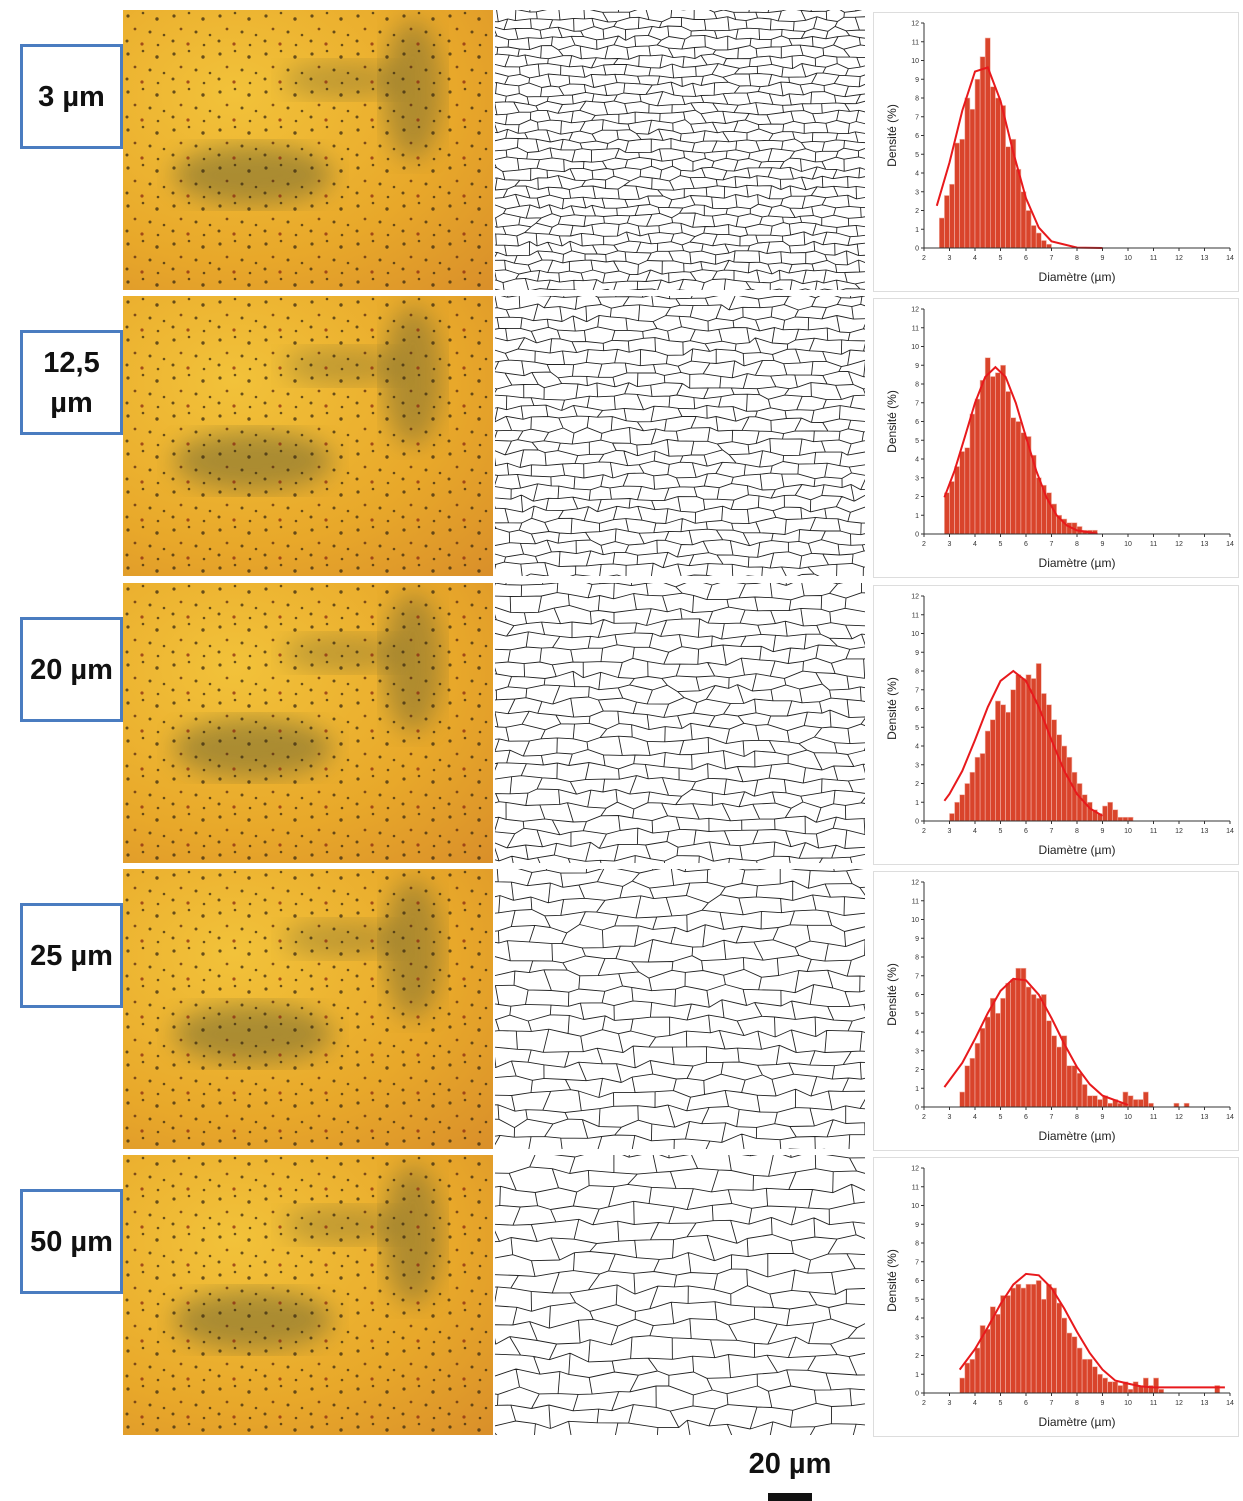 The height and width of the screenshot is (1501, 1243). I want to click on fit-curve, so click(1023, 743).